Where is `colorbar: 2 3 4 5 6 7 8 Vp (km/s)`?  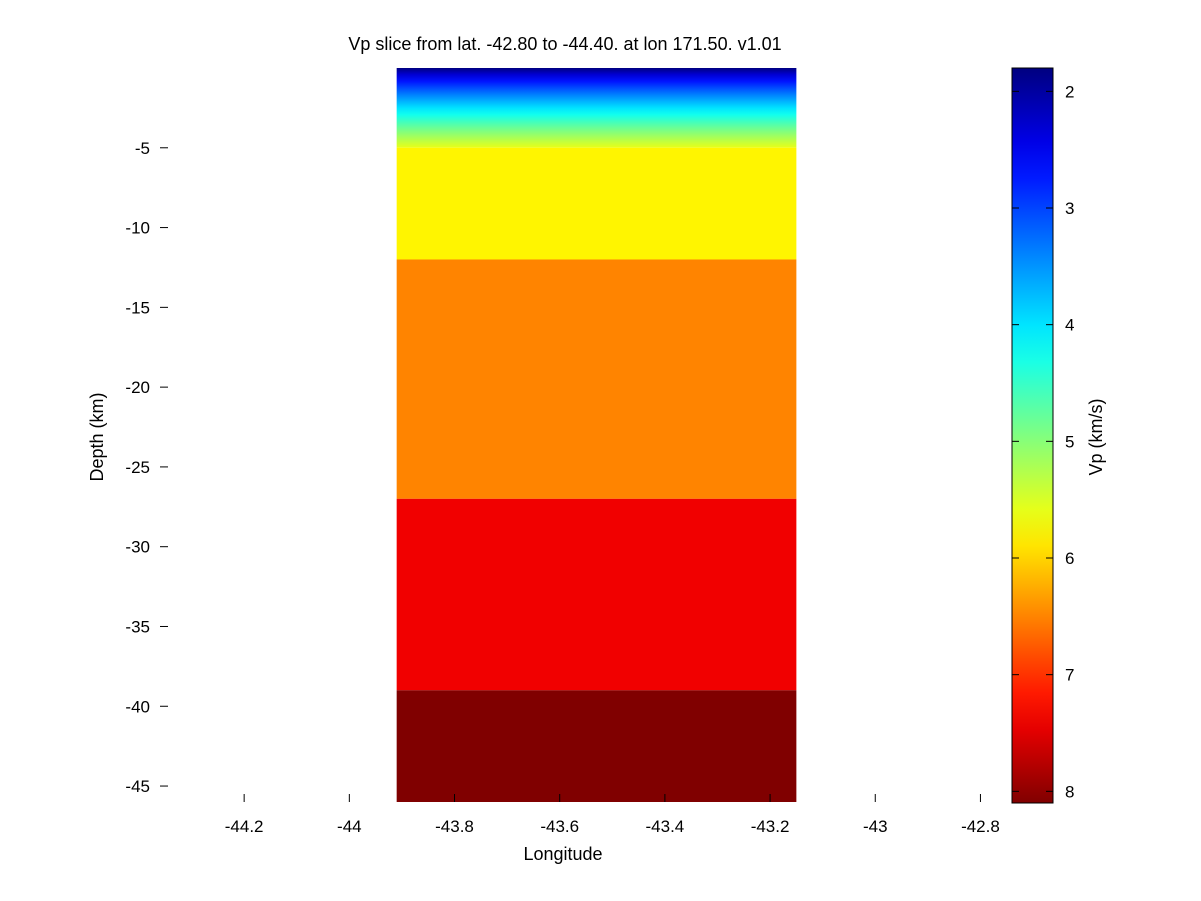
colorbar: 2 3 4 5 6 7 8 Vp (km/s) is located at coordinates (1058, 435).